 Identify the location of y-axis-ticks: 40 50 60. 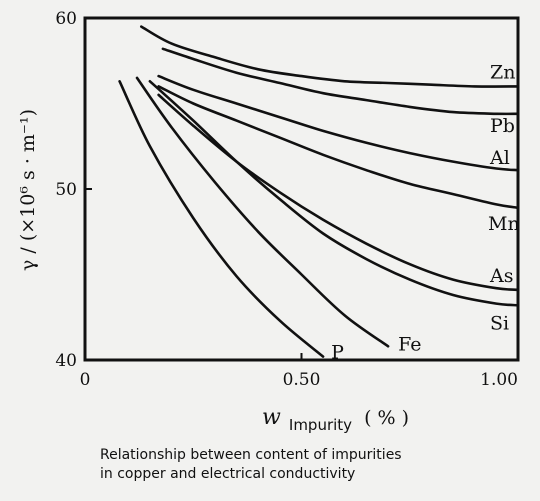
(73, 190).